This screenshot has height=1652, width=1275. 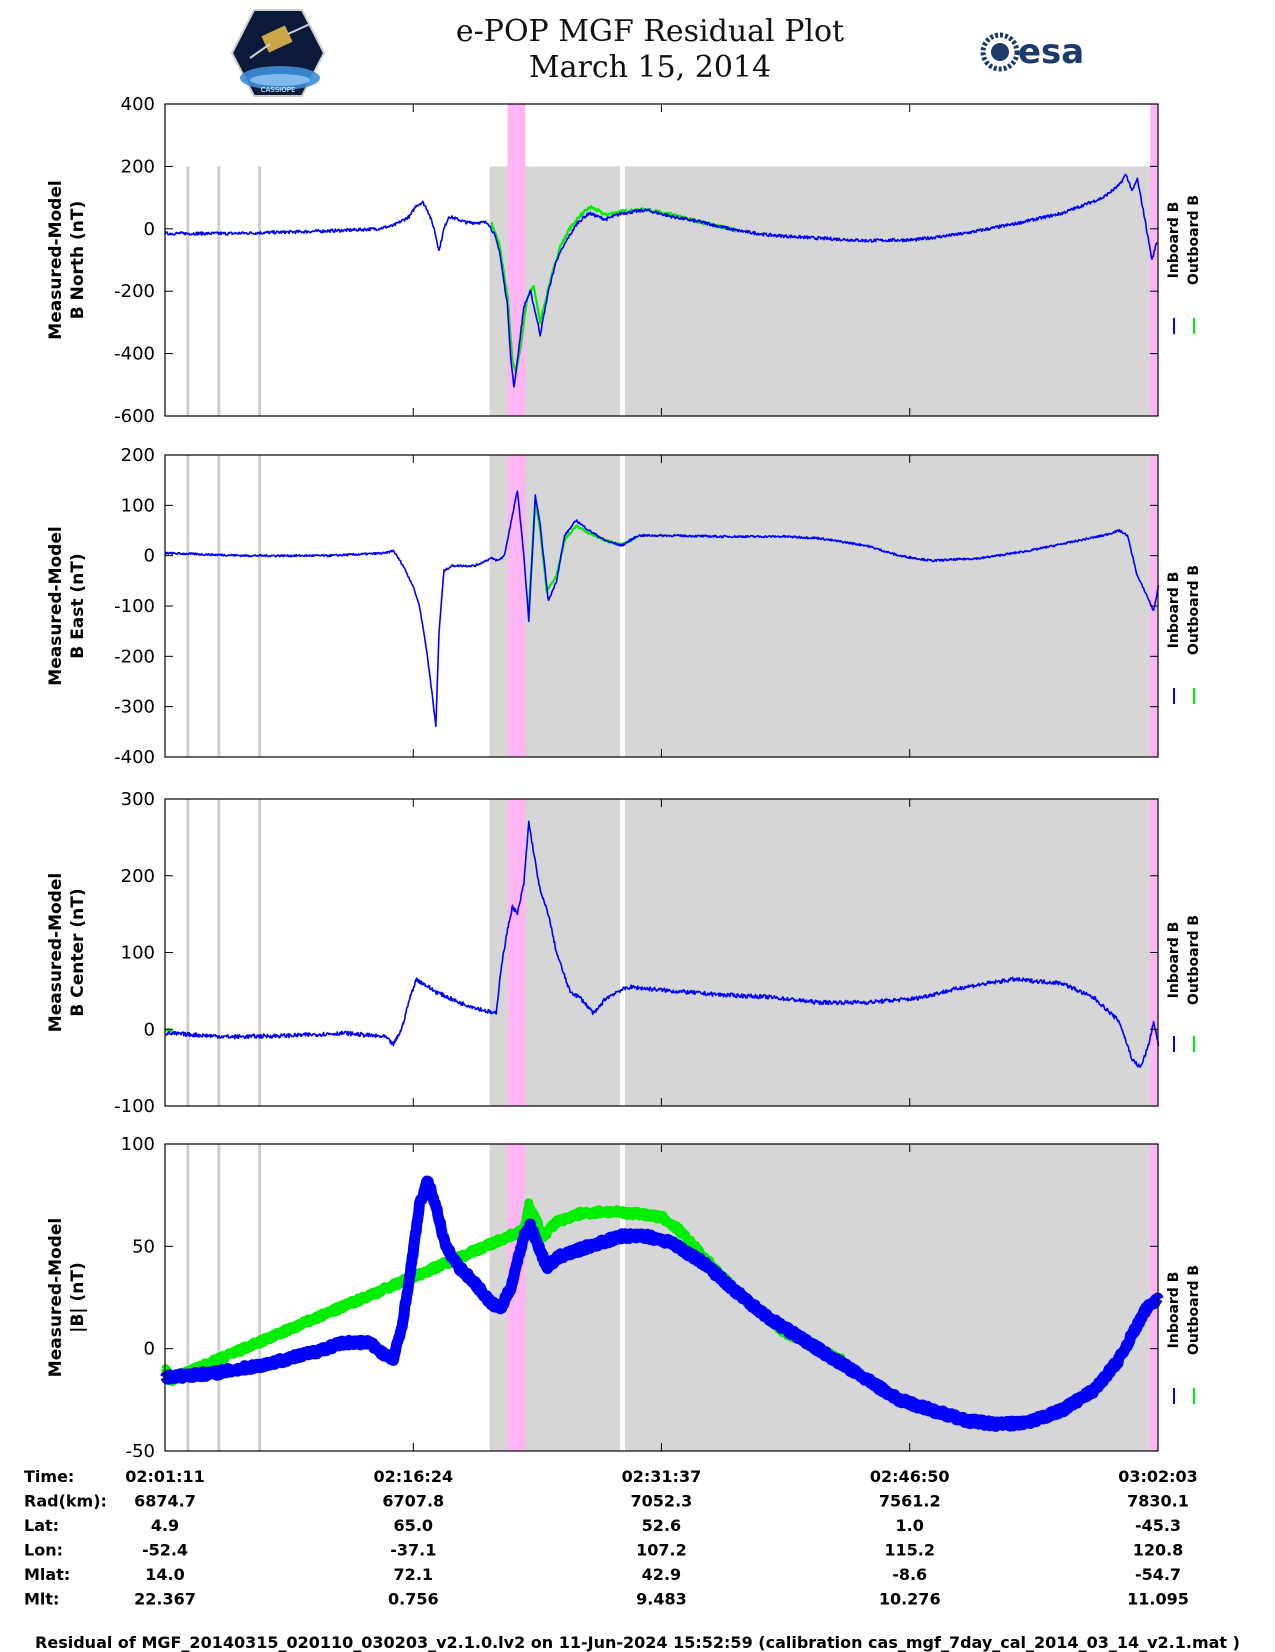 I want to click on info-cell: 42.9, so click(x=661, y=1574).